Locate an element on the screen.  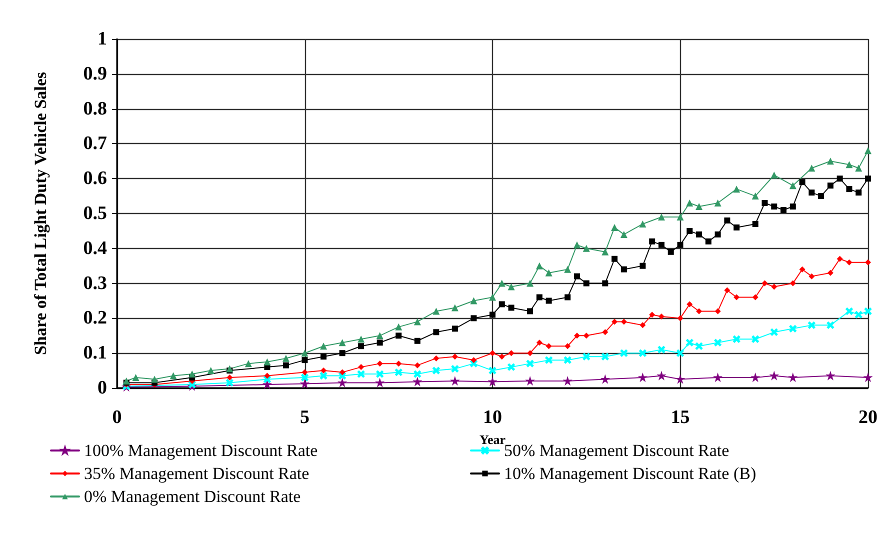
y-tick-label: 0.4 is located at coordinates (95, 248).